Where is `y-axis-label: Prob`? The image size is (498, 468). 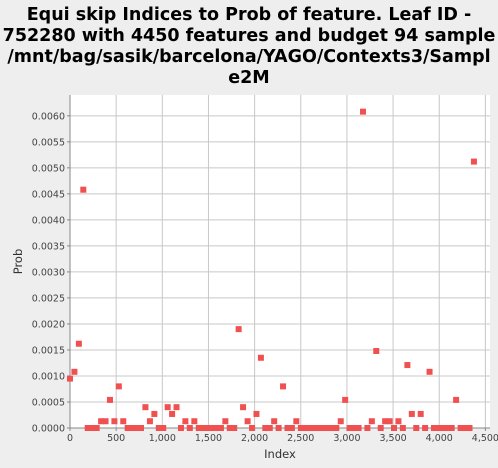 y-axis-label: Prob is located at coordinates (18, 262).